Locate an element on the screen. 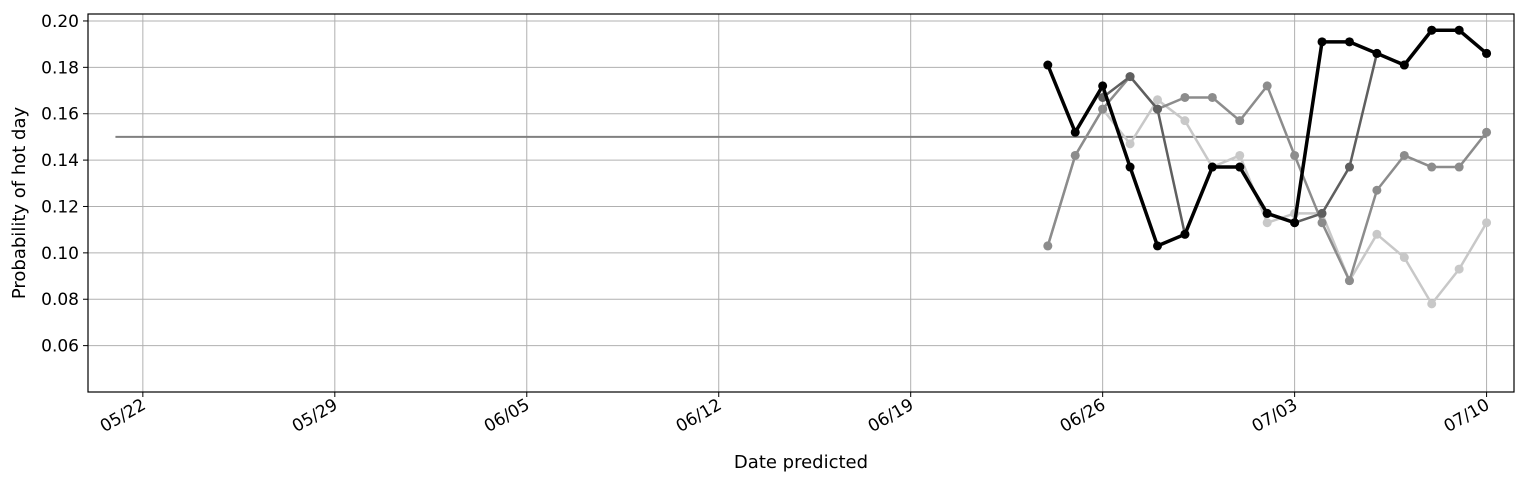 Image resolution: width=1528 pixels, height=481 pixels. y-tick-label: 0.16 is located at coordinates (60, 115).